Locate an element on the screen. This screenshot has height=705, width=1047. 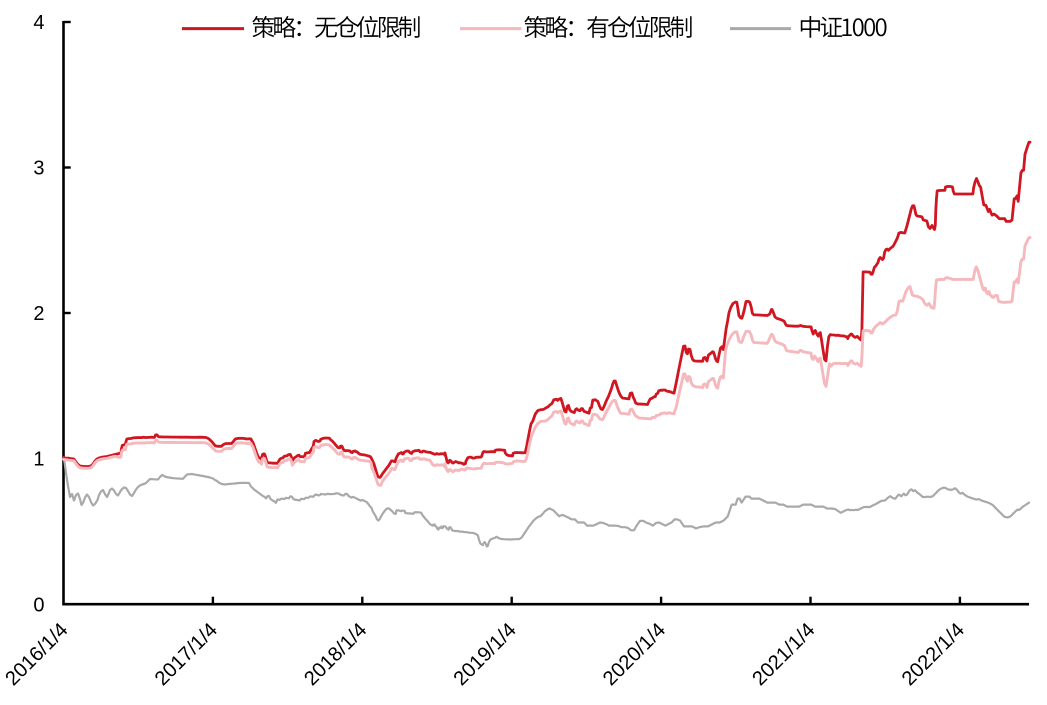
svg-text: 3 is located at coordinates (38, 169).